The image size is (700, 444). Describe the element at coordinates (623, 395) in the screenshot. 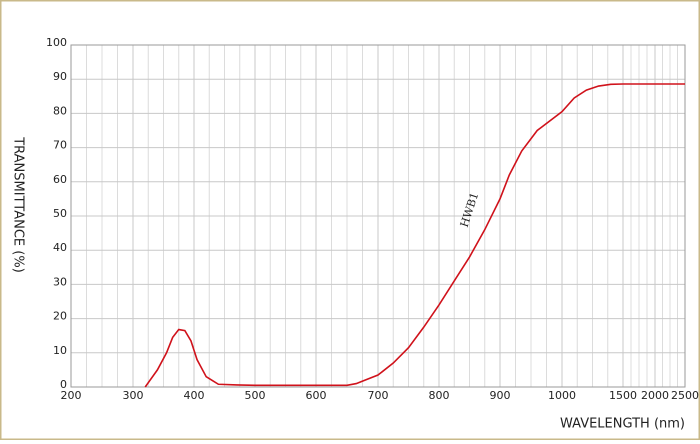

I see `x-tick-label: 1500` at that location.